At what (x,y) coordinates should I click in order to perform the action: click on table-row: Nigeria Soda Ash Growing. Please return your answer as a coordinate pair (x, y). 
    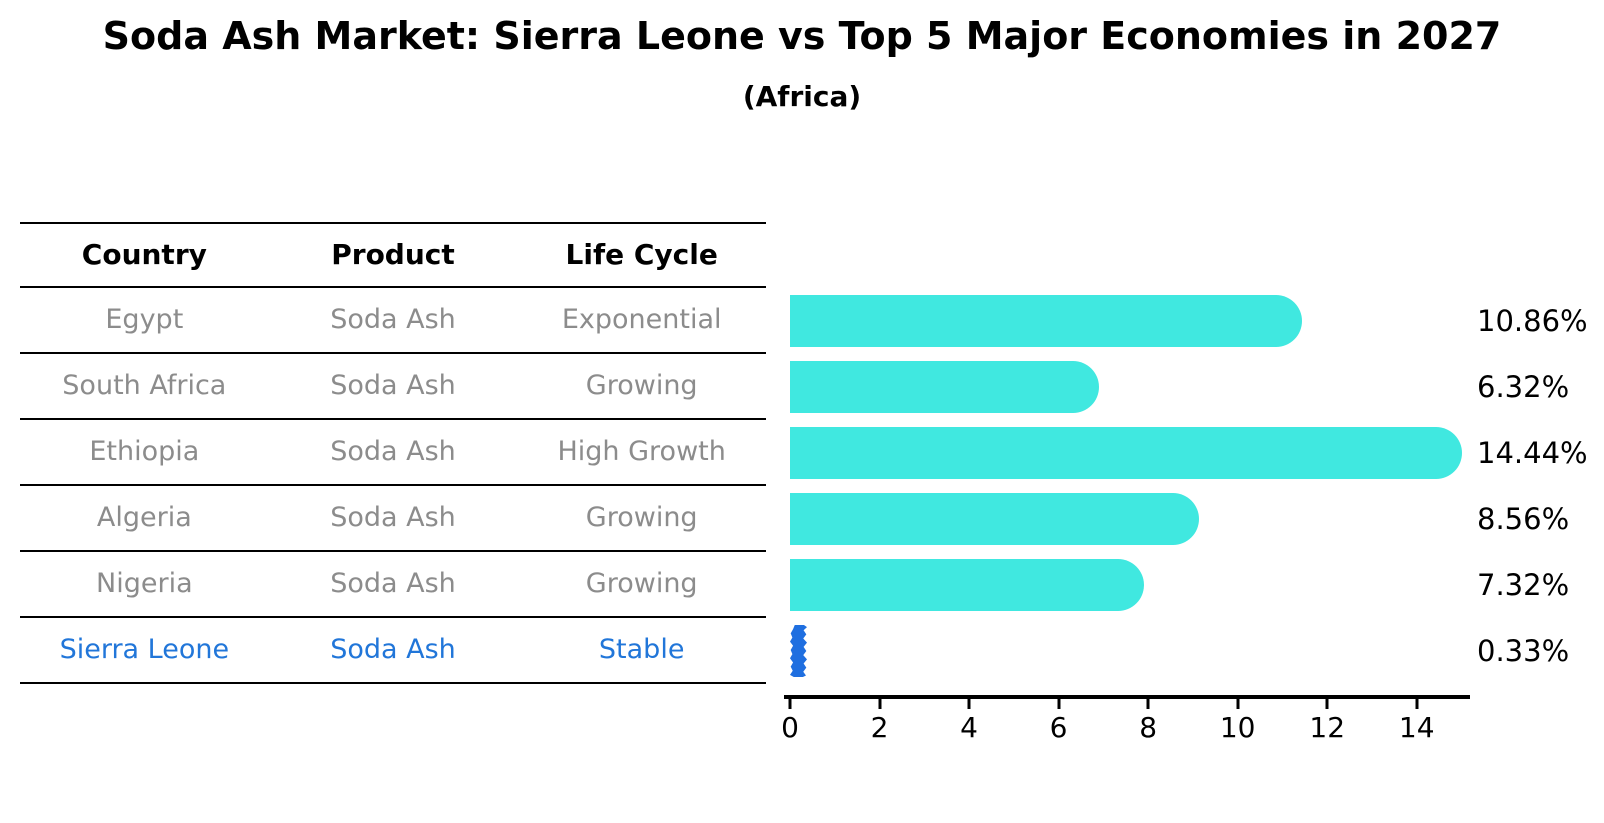
    Looking at the image, I should click on (393, 585).